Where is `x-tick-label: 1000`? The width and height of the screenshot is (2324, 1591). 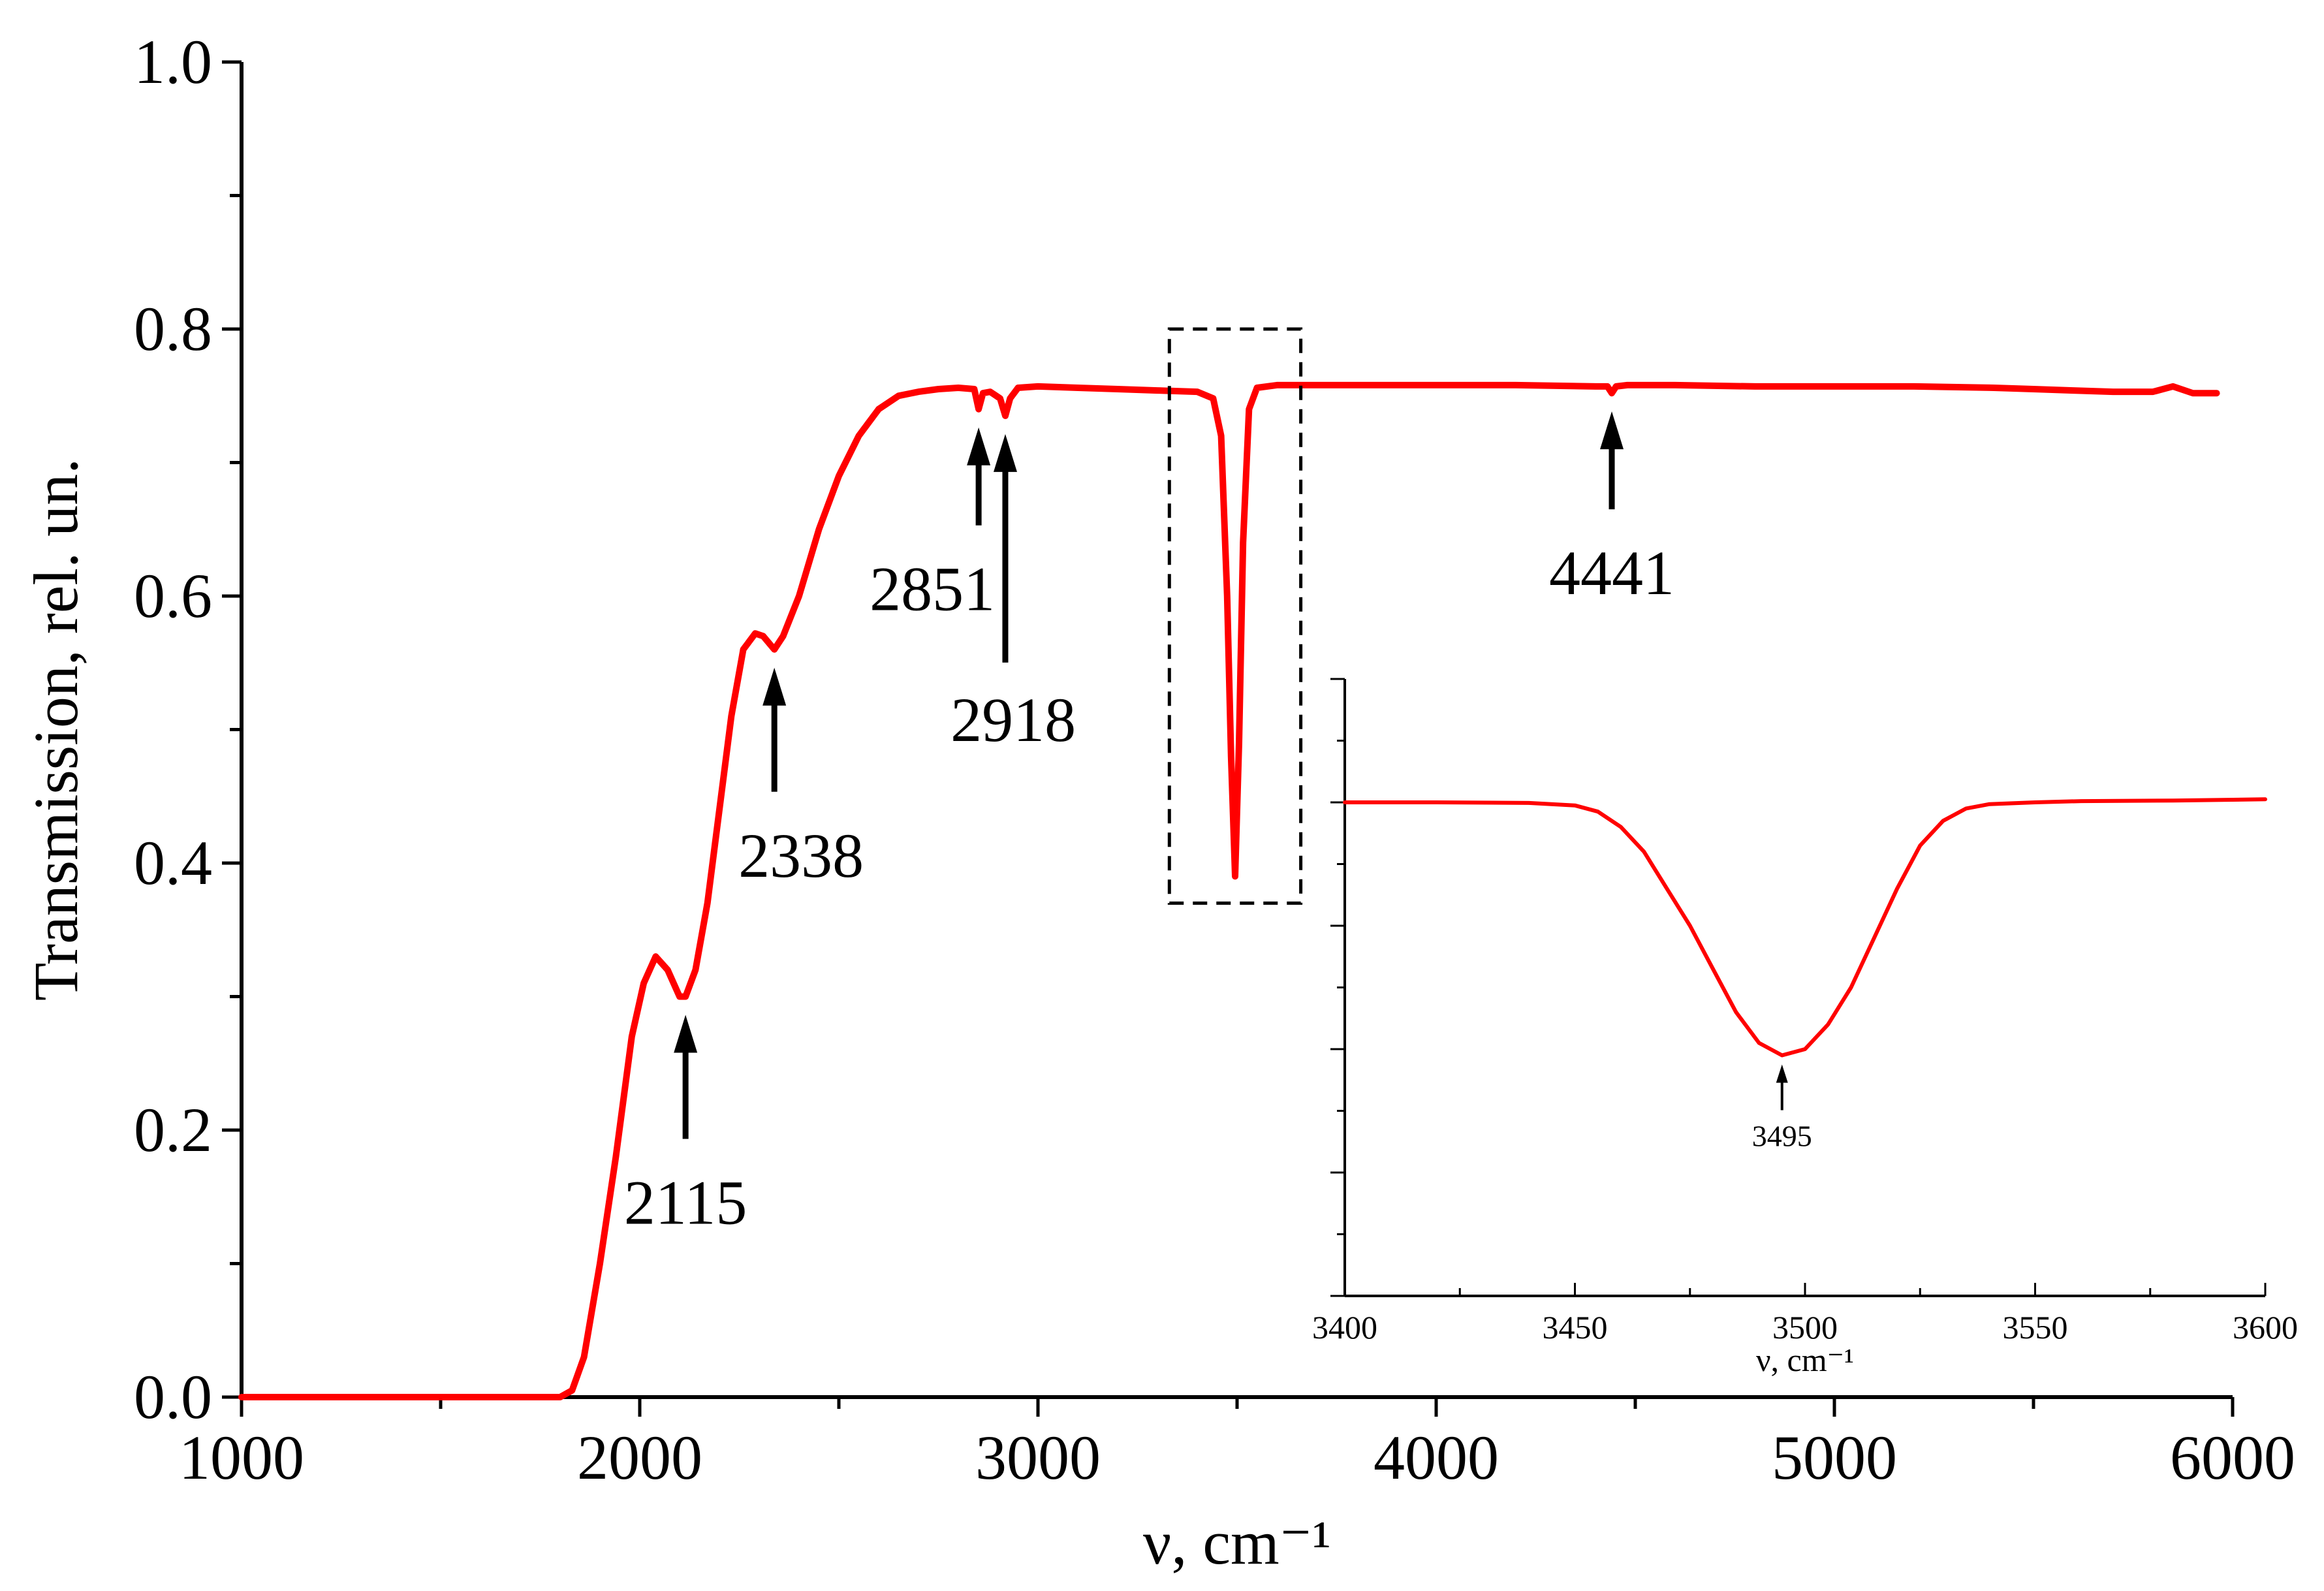
x-tick-label: 1000 is located at coordinates (241, 1458).